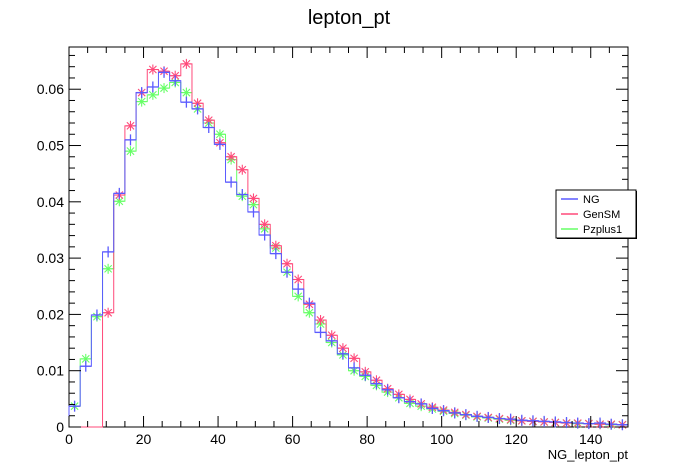  Describe the element at coordinates (442, 439) in the screenshot. I see `x-tick-label: 100` at that location.